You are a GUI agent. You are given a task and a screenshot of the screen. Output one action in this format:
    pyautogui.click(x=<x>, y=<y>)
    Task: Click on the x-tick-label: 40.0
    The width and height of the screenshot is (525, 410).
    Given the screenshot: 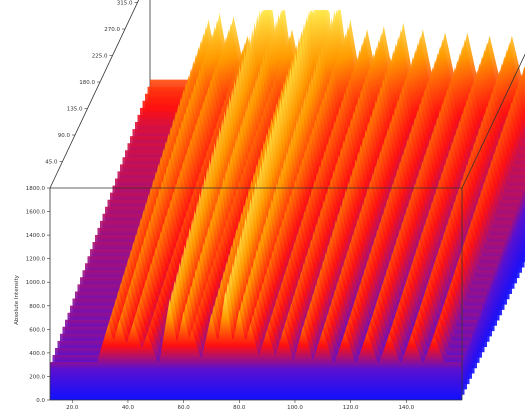 What is the action you would take?
    pyautogui.click(x=128, y=407)
    